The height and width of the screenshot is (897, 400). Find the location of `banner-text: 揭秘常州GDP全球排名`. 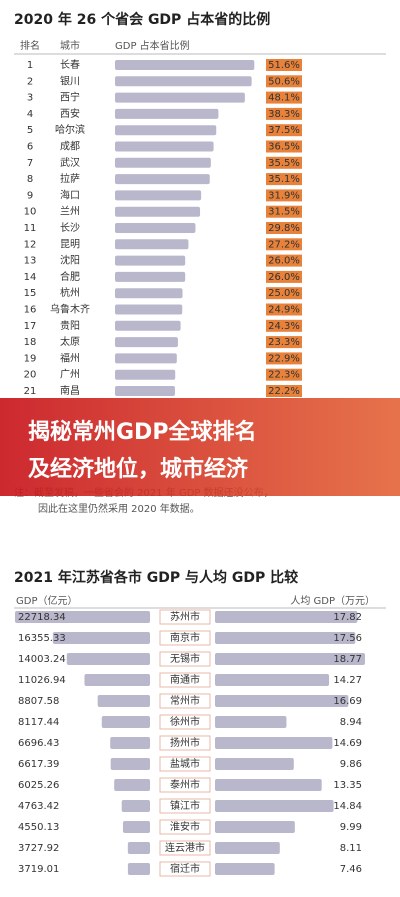

banner-text: 揭秘常州GDP全球排名 is located at coordinates (142, 432).